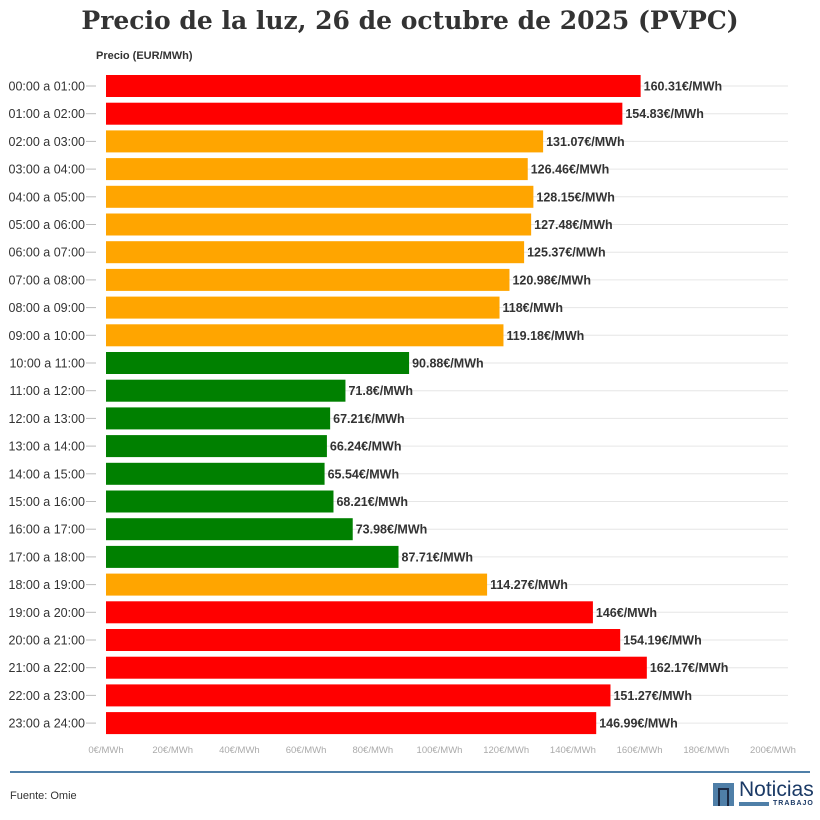 The width and height of the screenshot is (820, 820). I want to click on y-tick-label: 22:00 a 23:00, so click(47, 696).